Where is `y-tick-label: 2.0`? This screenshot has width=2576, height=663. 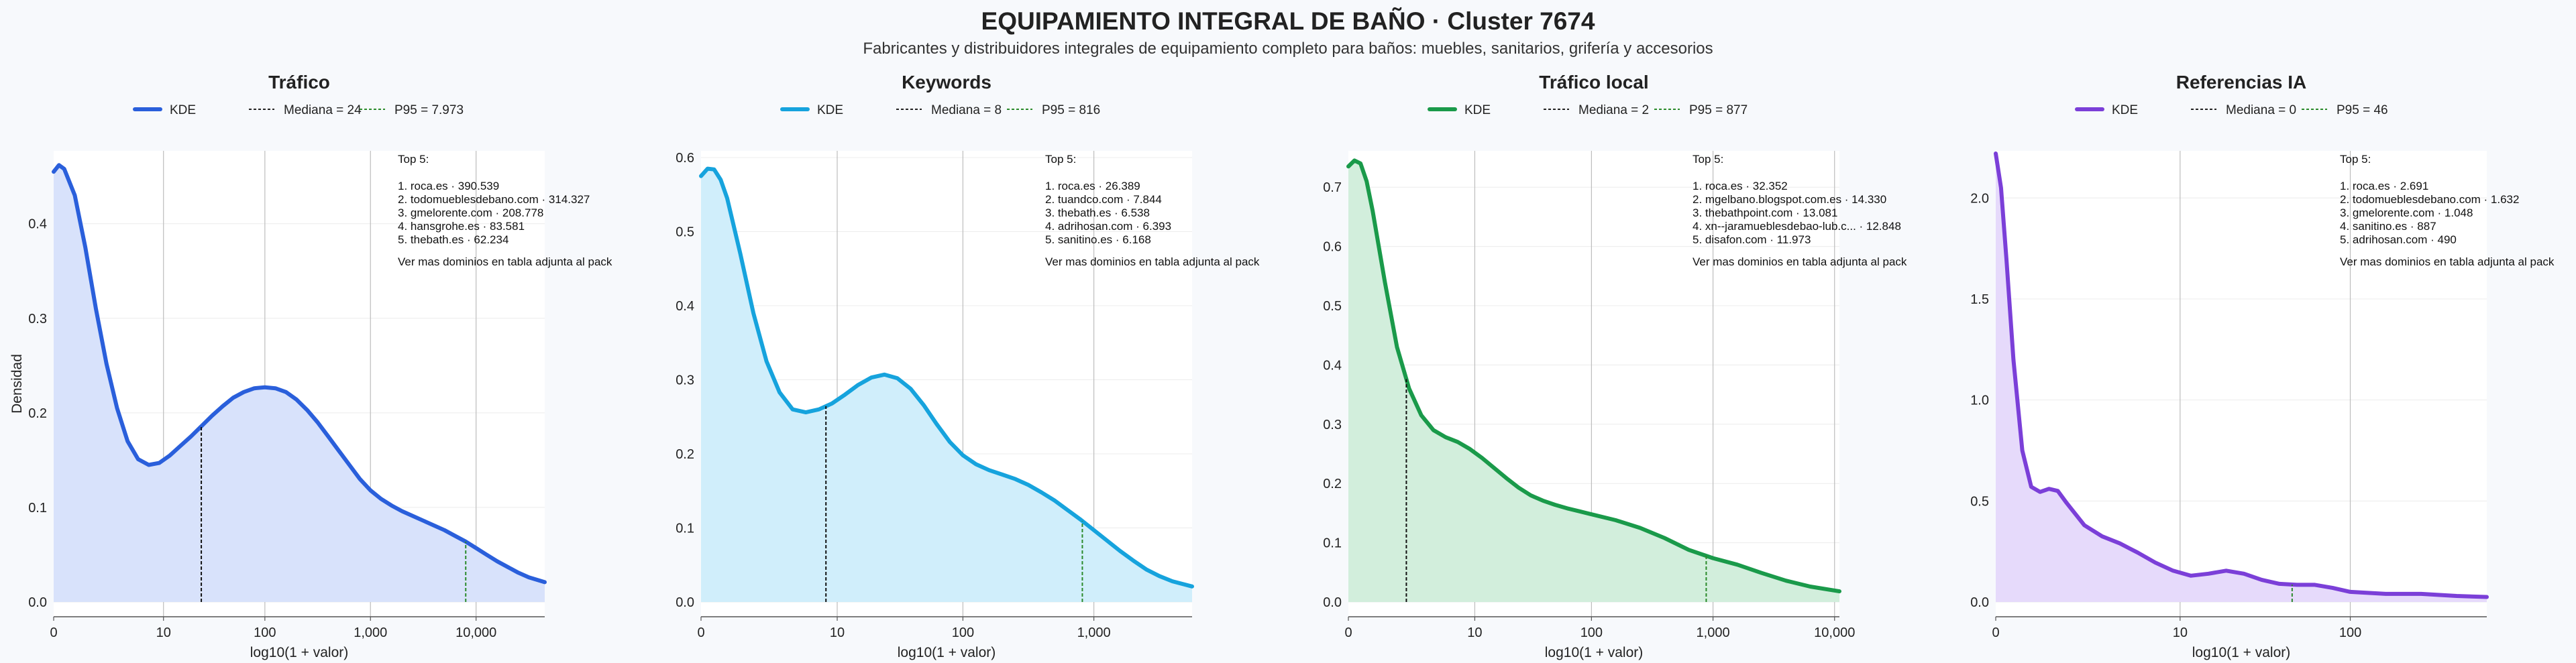
y-tick-label: 2.0 is located at coordinates (1979, 198).